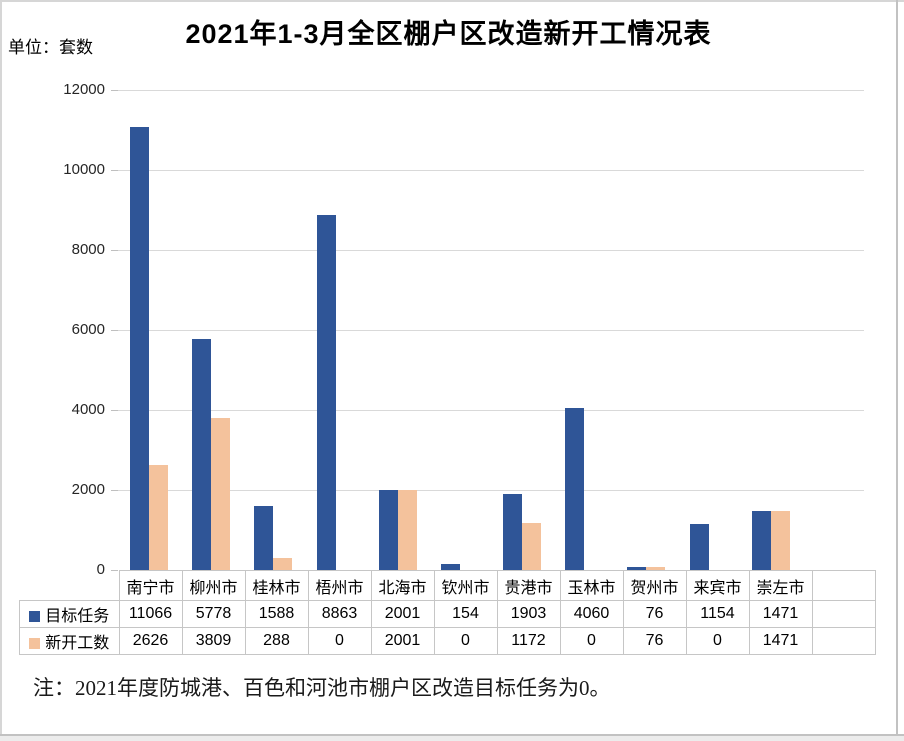 The width and height of the screenshot is (904, 741). Describe the element at coordinates (528, 585) in the screenshot. I see `city-header-cell: 贵港市` at that location.